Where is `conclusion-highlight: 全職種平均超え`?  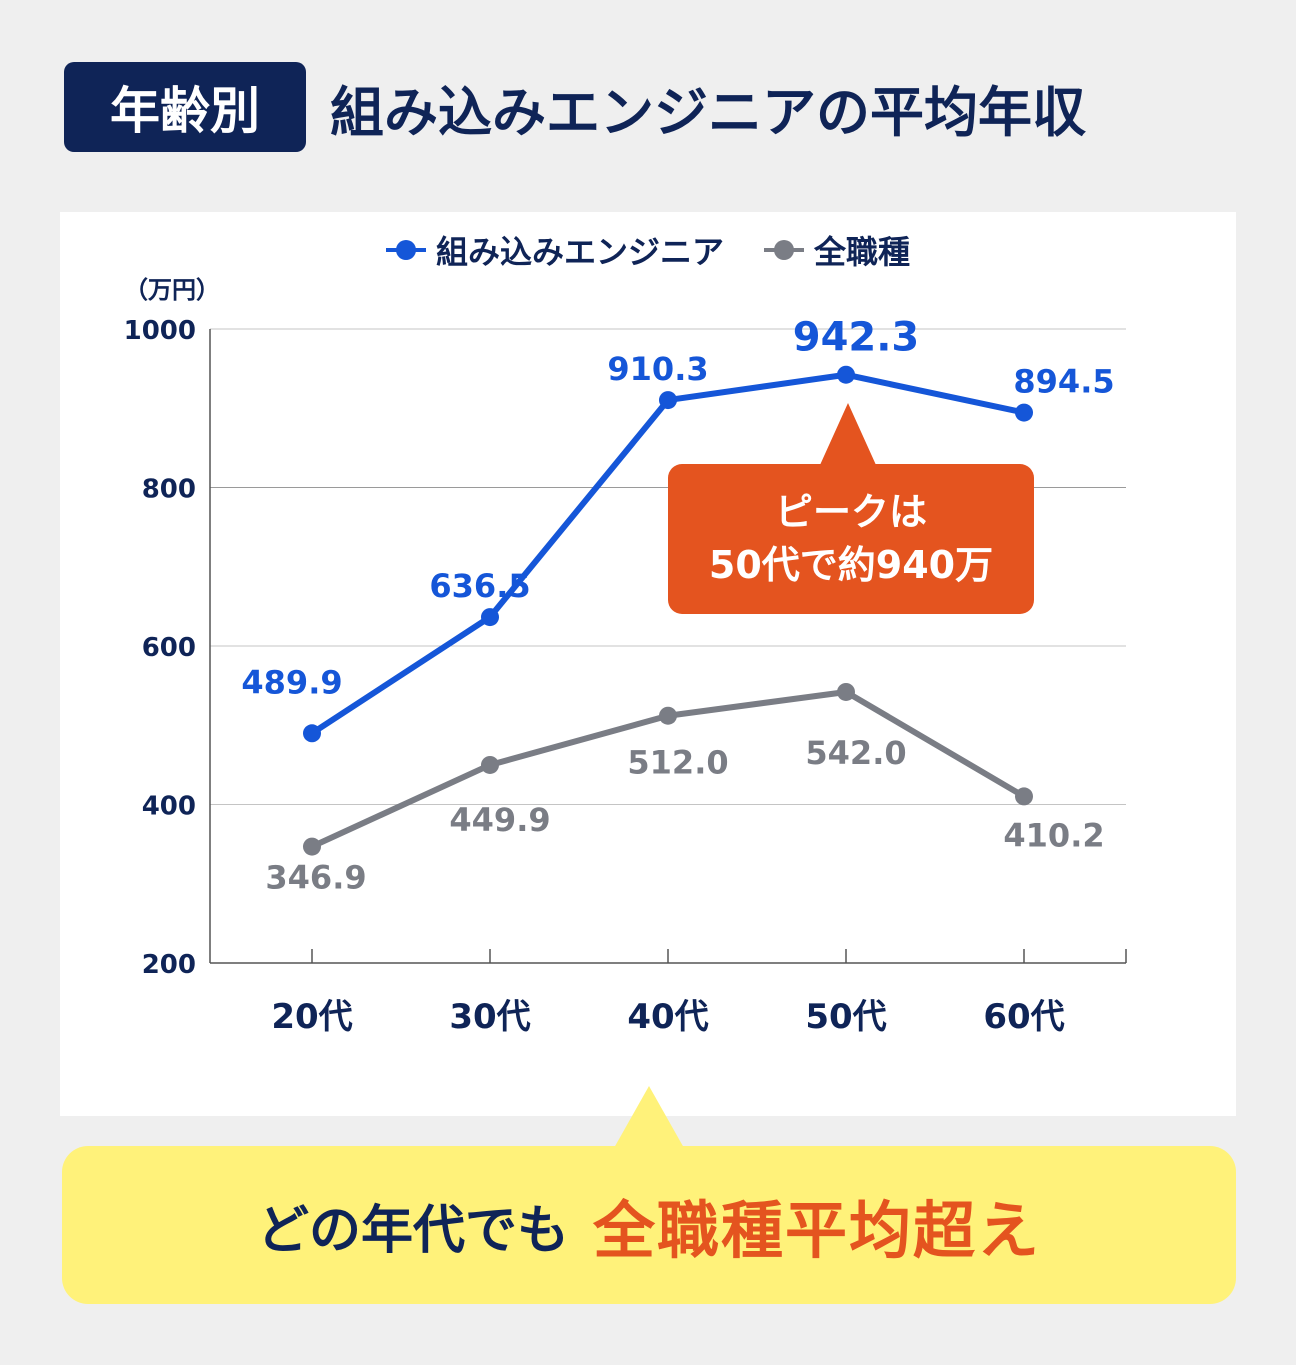
conclusion-highlight: 全職種平均超え is located at coordinates (817, 1230).